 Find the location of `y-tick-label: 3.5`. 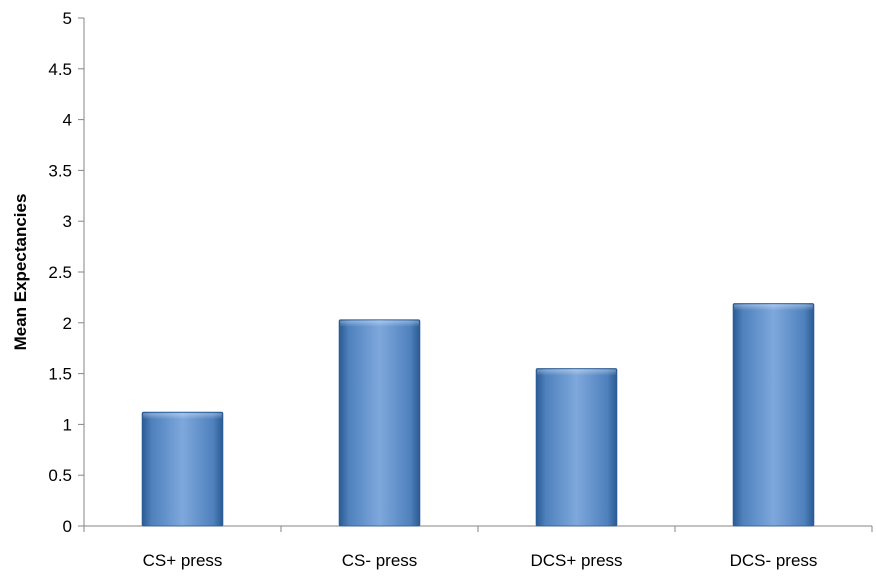

y-tick-label: 3.5 is located at coordinates (60, 170).